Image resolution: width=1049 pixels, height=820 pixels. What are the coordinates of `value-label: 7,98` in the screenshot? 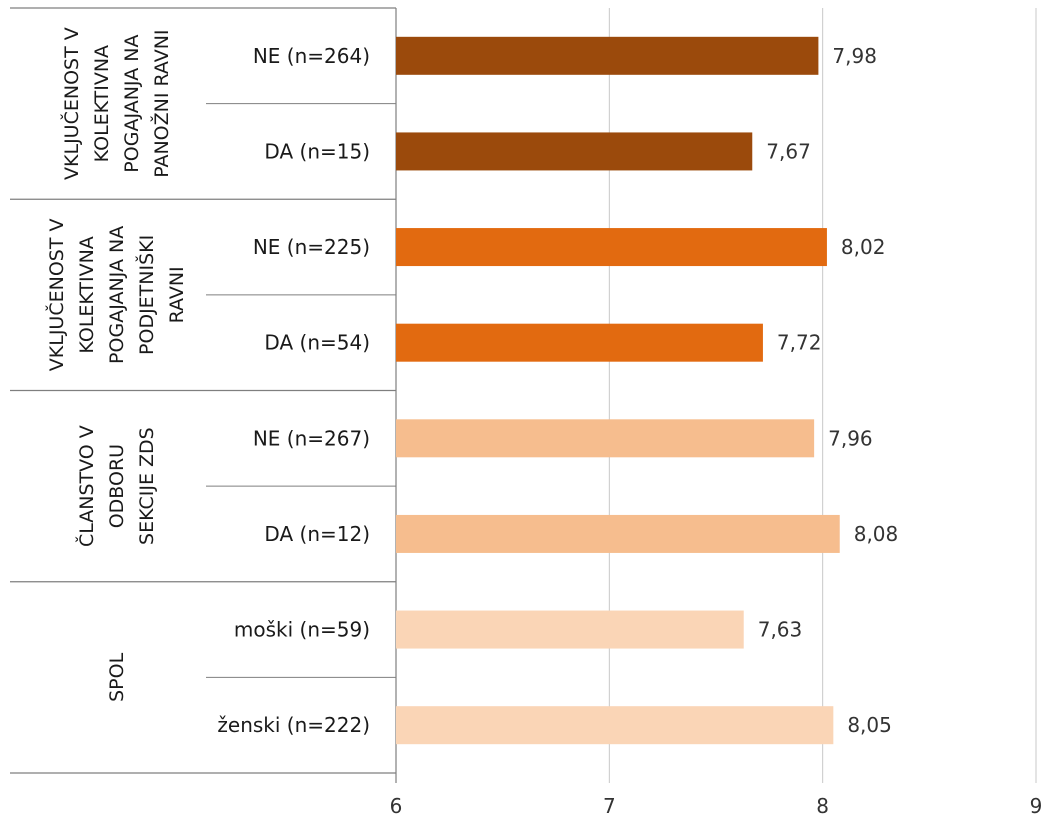 It's located at (854, 56).